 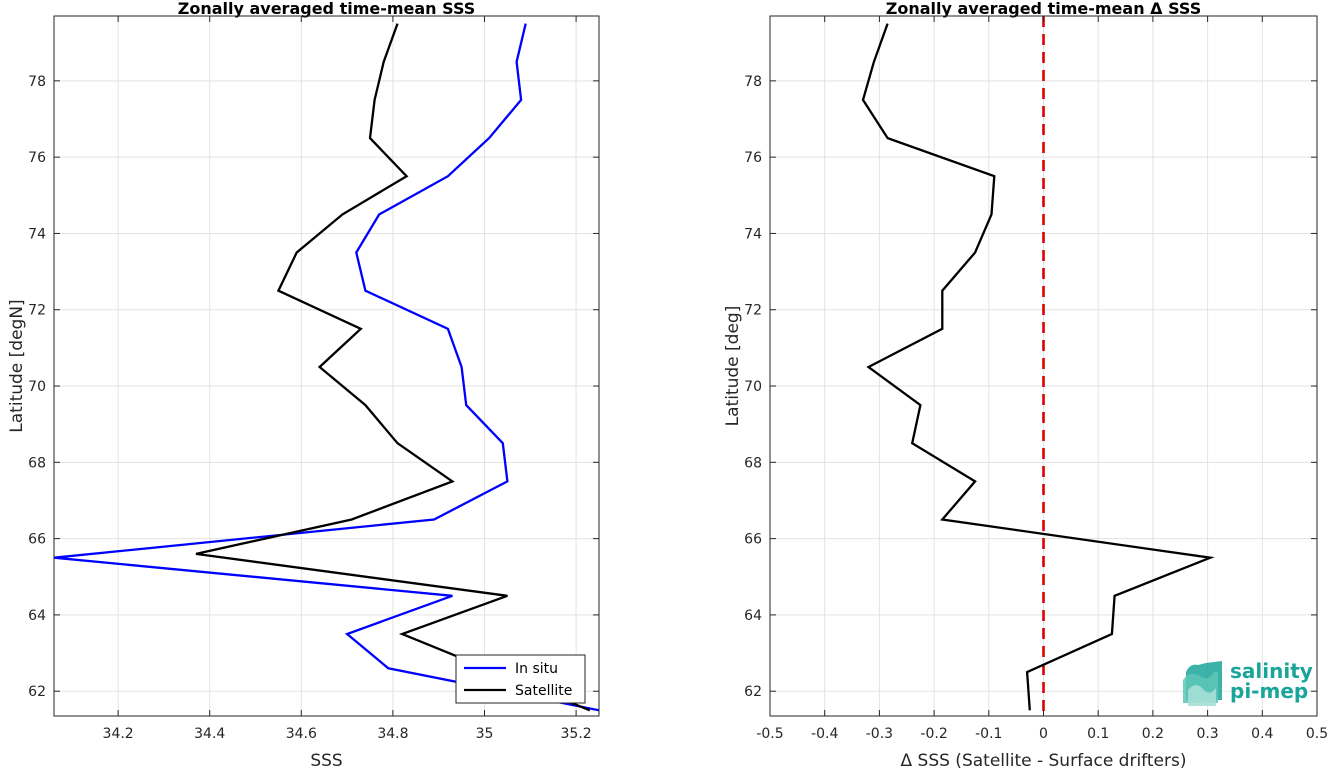 What do you see at coordinates (753, 234) in the screenshot?
I see `delta-y-tick-label: 74` at bounding box center [753, 234].